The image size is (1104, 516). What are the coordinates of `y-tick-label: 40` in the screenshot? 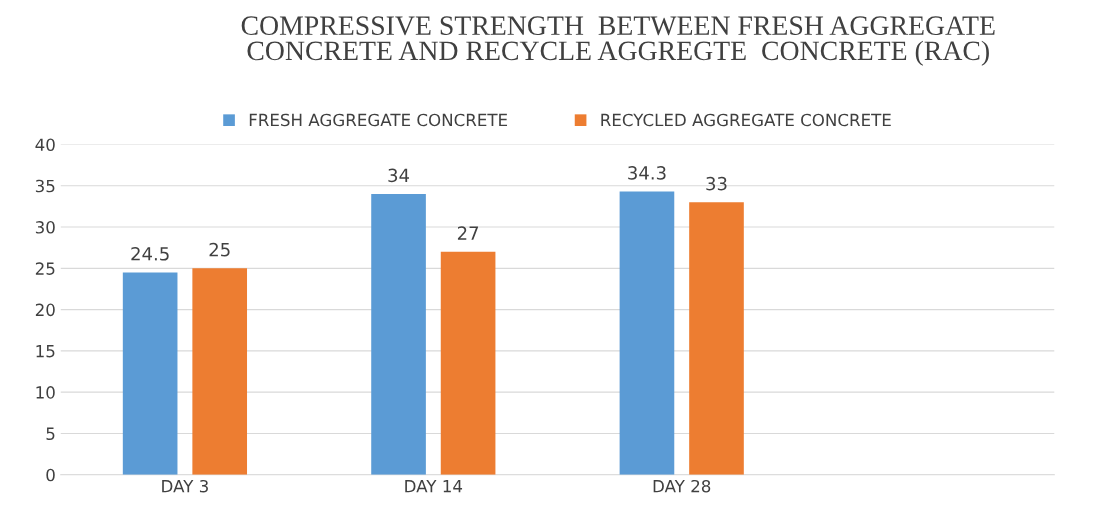 It's located at (45, 145).